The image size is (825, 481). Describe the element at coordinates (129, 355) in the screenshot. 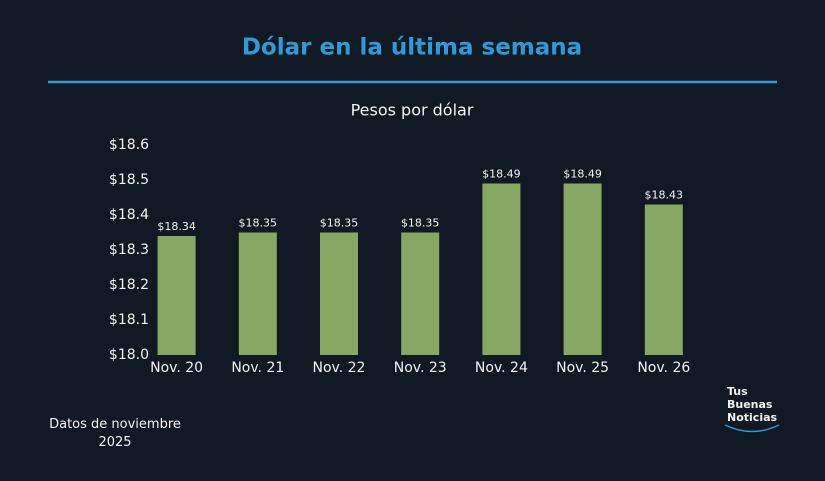

I see `y-tick-label: $18.0` at that location.